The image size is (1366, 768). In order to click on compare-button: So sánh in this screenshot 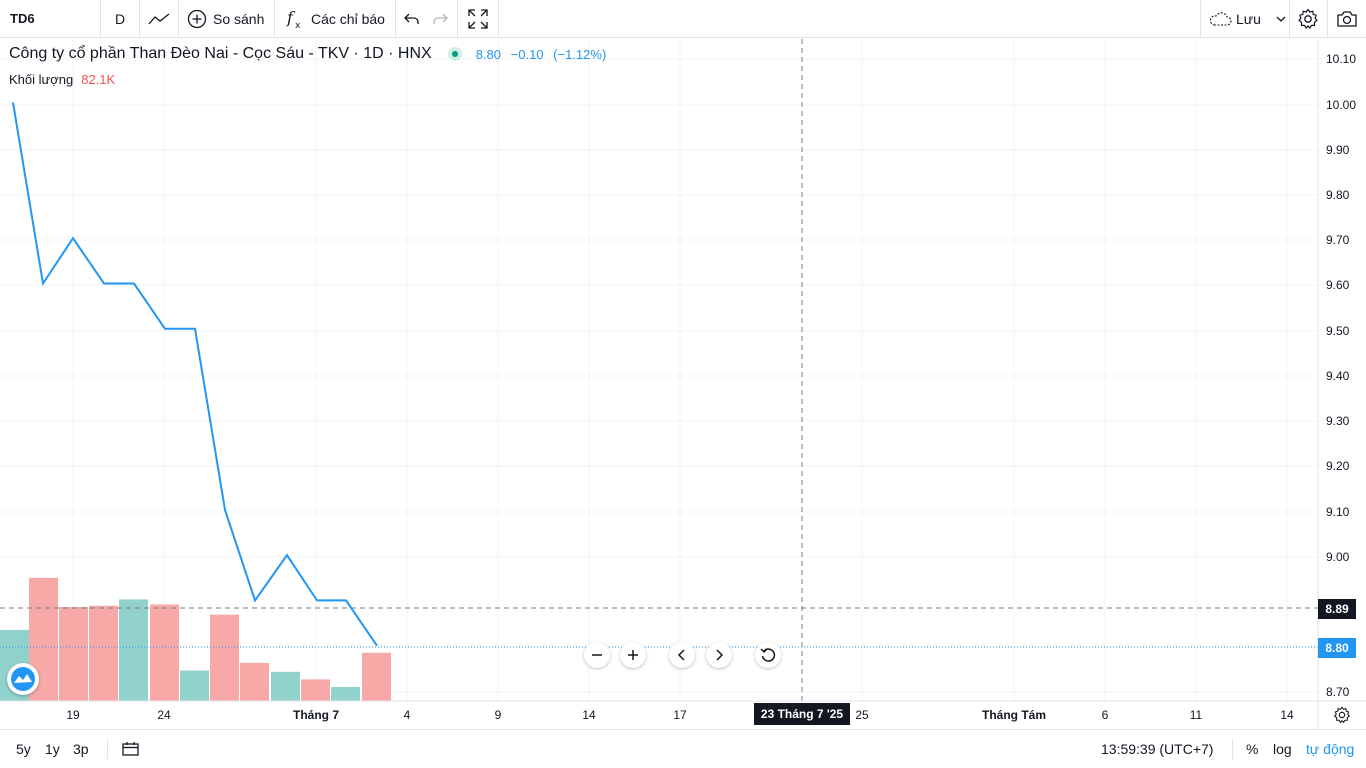, I will do `click(225, 18)`.